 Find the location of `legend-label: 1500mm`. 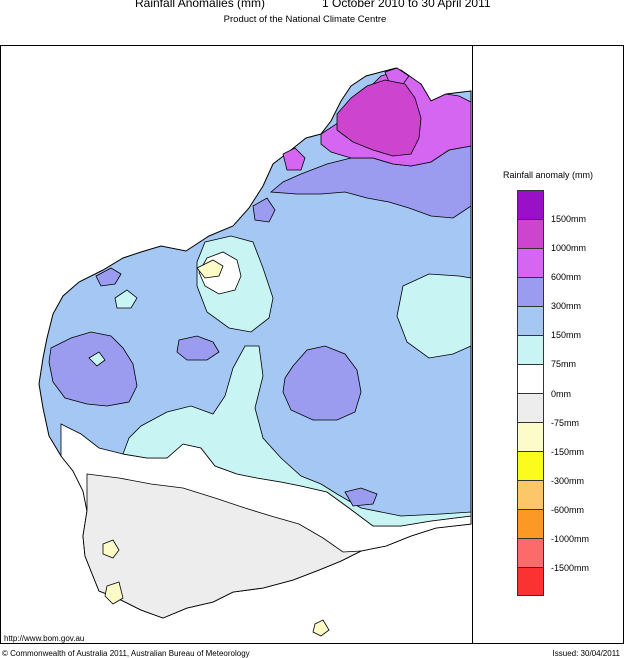

legend-label: 1500mm is located at coordinates (569, 219).